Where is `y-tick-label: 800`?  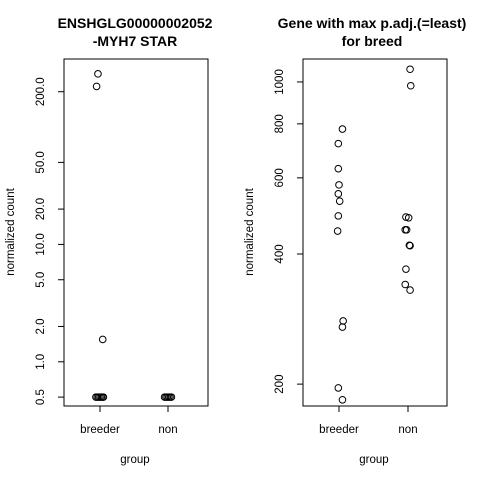
y-tick-label: 800 is located at coordinates (280, 123).